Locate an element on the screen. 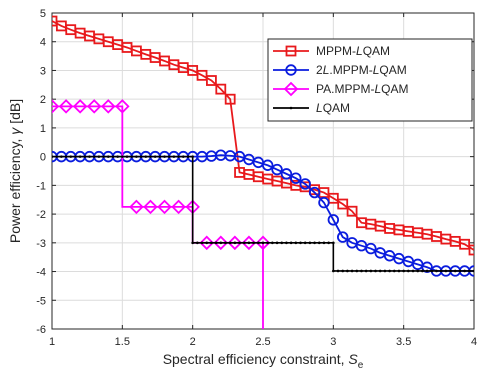  legend-item-3: PA.MPPM-LQAM is located at coordinates (340, 89).